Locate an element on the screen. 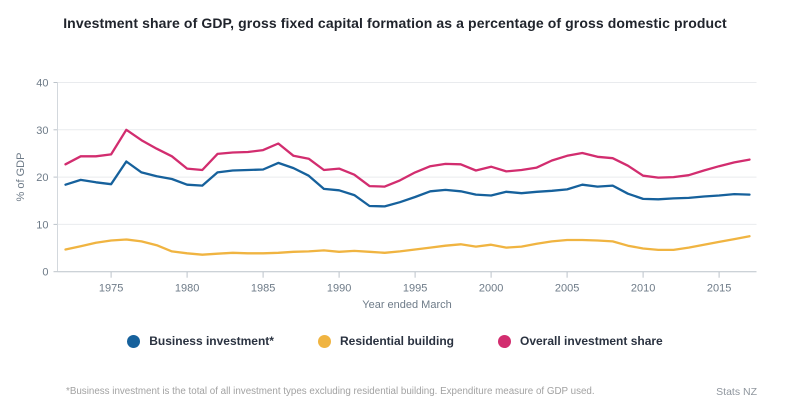 The width and height of the screenshot is (790, 417). legend-item-residential-building: Residential building is located at coordinates (385, 341).